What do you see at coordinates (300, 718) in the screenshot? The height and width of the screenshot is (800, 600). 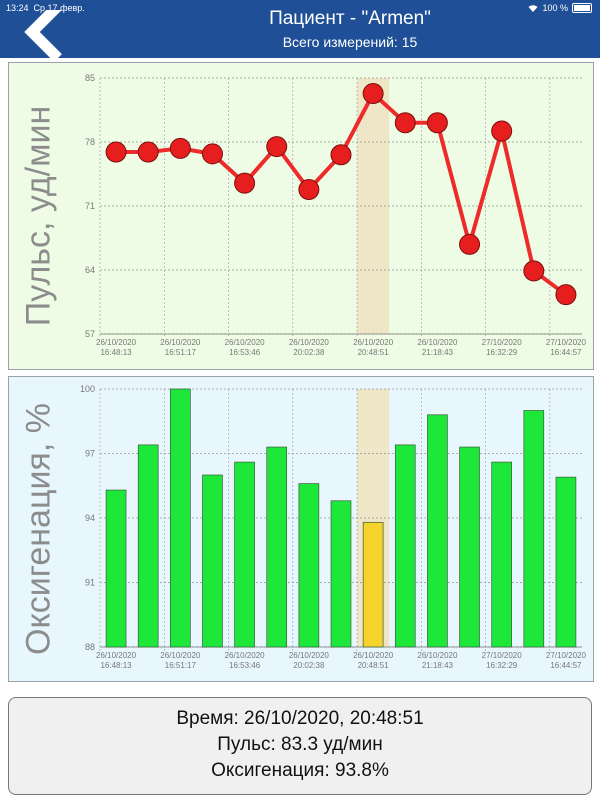 I see `info-time: Время: 26/10/2020, 20:48:51` at bounding box center [300, 718].